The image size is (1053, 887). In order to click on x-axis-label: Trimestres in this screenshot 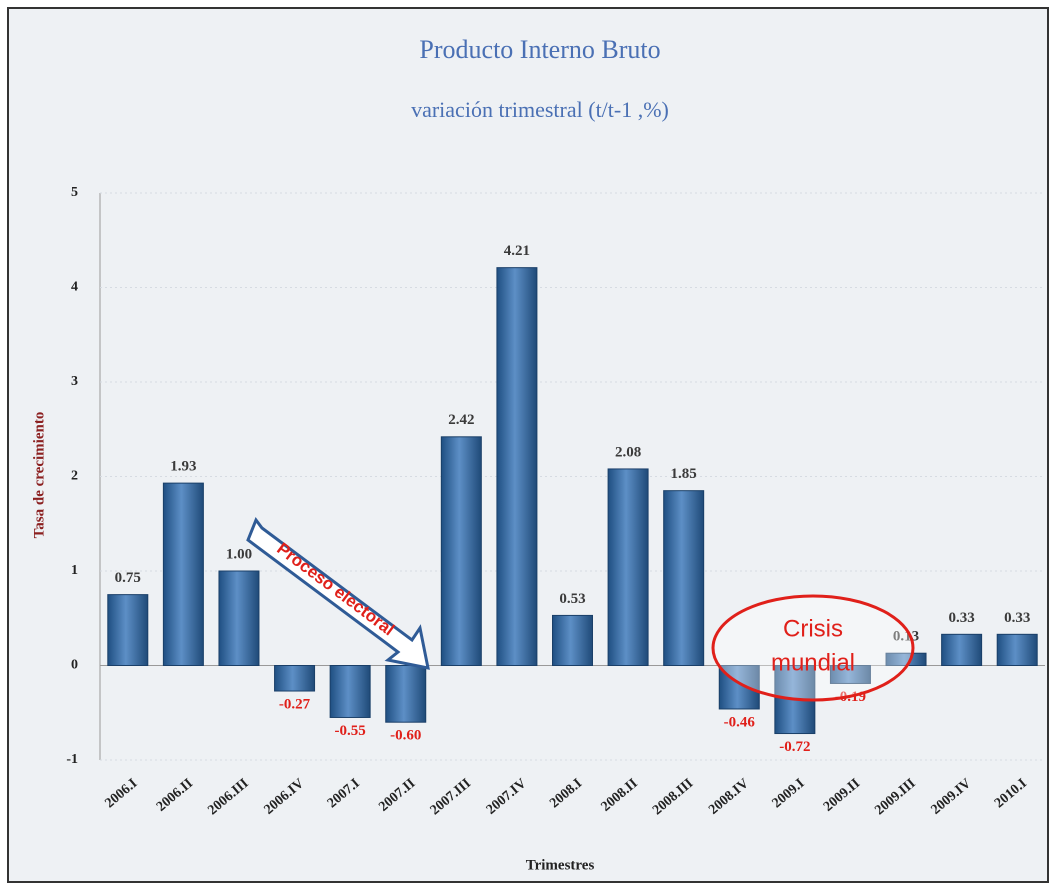, I will do `click(560, 865)`.